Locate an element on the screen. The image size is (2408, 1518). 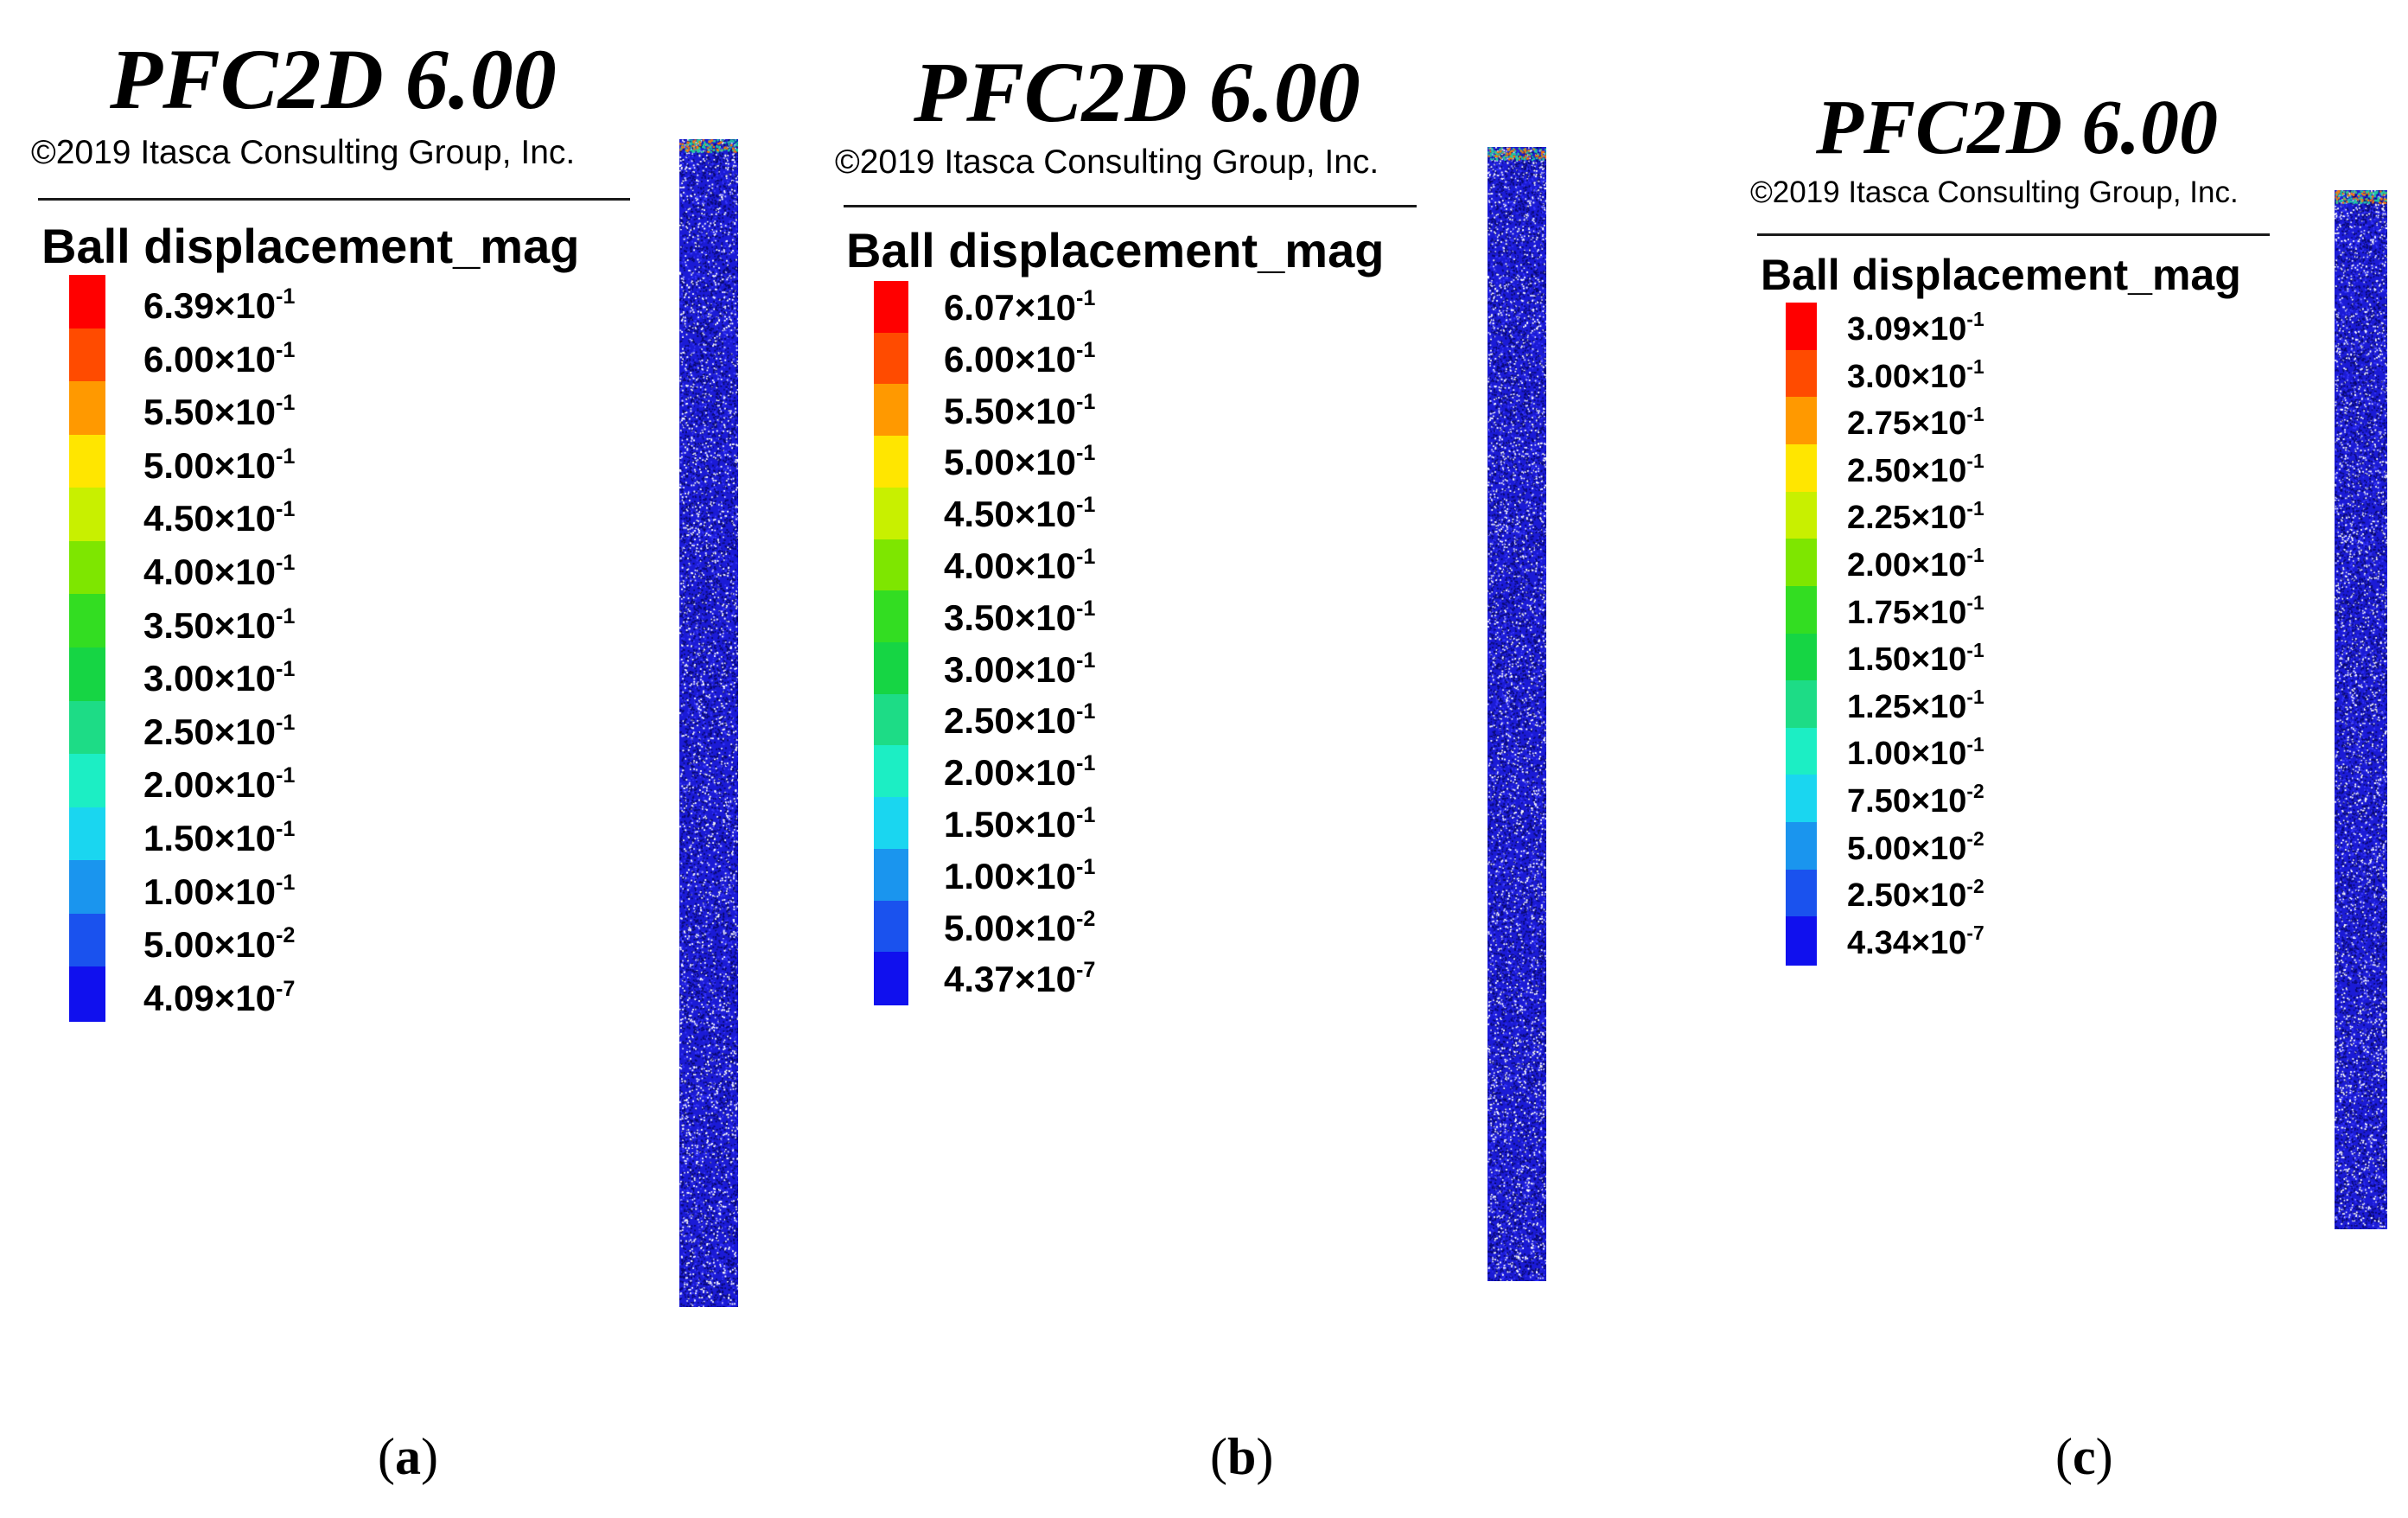
panel-caption-c: (c) is located at coordinates (2084, 1456).